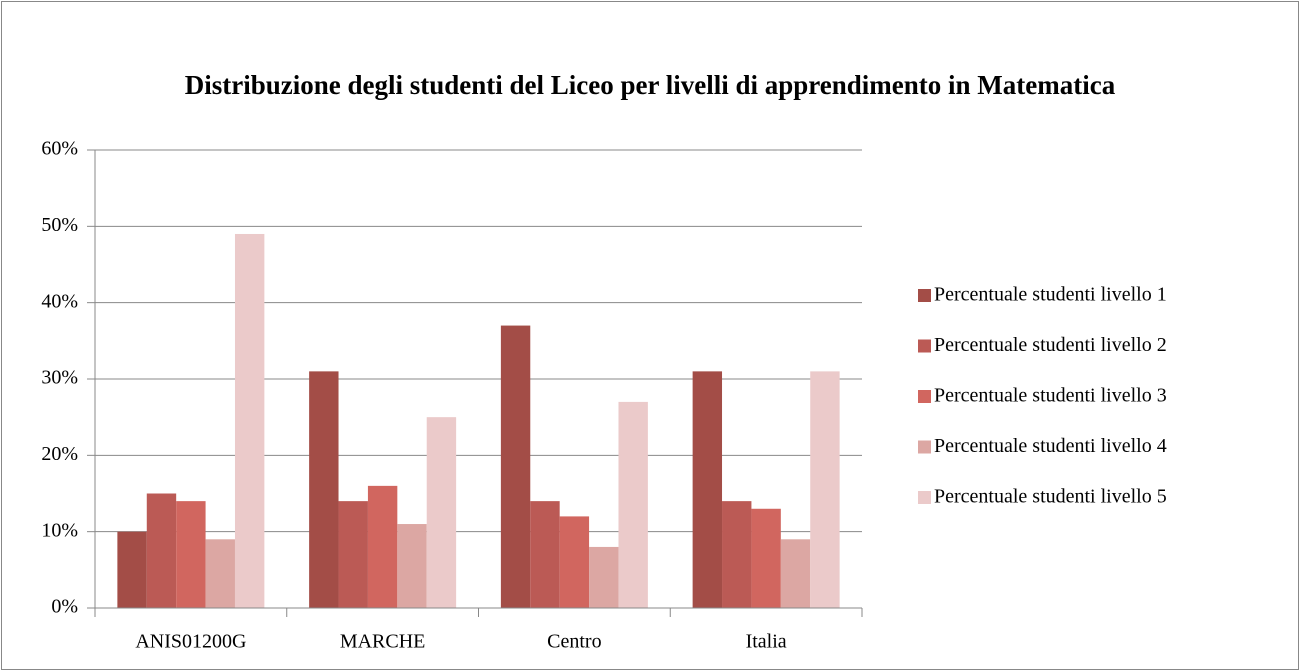 The width and height of the screenshot is (1300, 671). What do you see at coordinates (59, 149) in the screenshot?
I see `y-tick-label: 60%` at bounding box center [59, 149].